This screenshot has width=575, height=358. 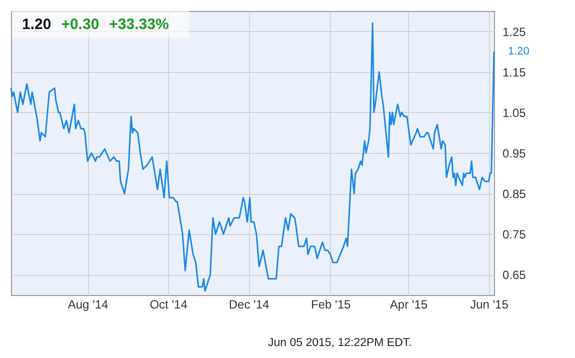 What do you see at coordinates (37, 24) in the screenshot?
I see `annotation: 1.20` at bounding box center [37, 24].